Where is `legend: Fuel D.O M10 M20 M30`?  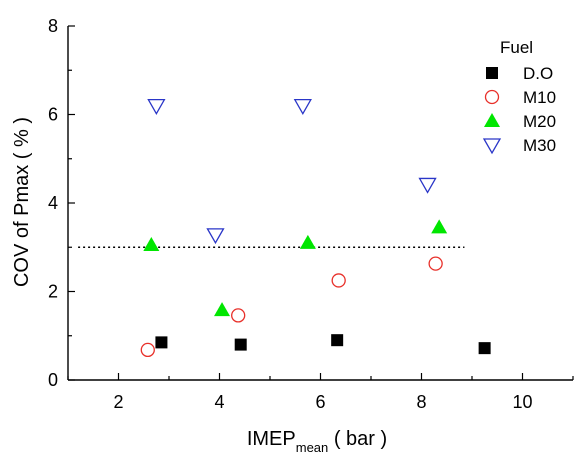
legend: Fuel D.O M10 M20 M30 is located at coordinates (519, 96).